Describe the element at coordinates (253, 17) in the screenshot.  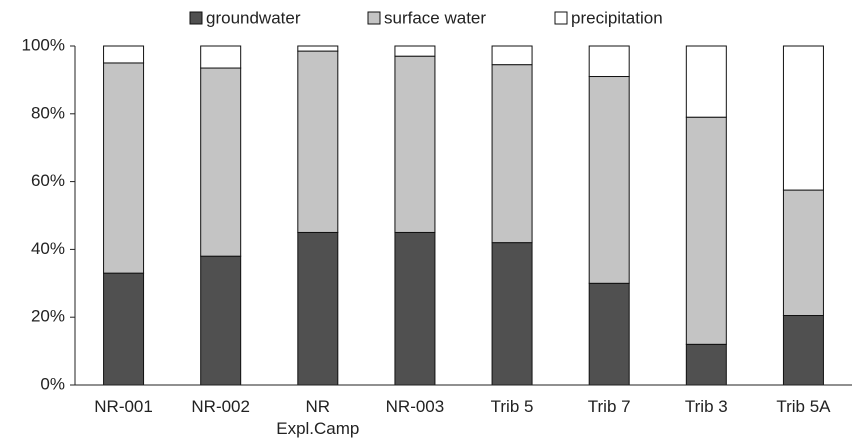
I see `legend-label: groundwater` at that location.